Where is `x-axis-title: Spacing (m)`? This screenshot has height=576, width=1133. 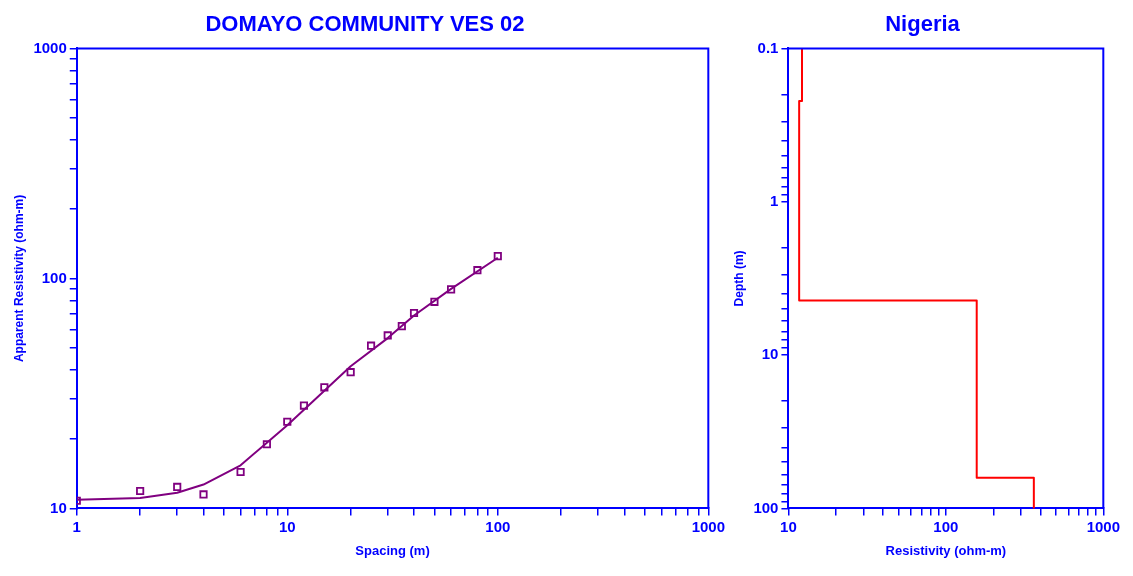 x-axis-title: Spacing (m) is located at coordinates (392, 550).